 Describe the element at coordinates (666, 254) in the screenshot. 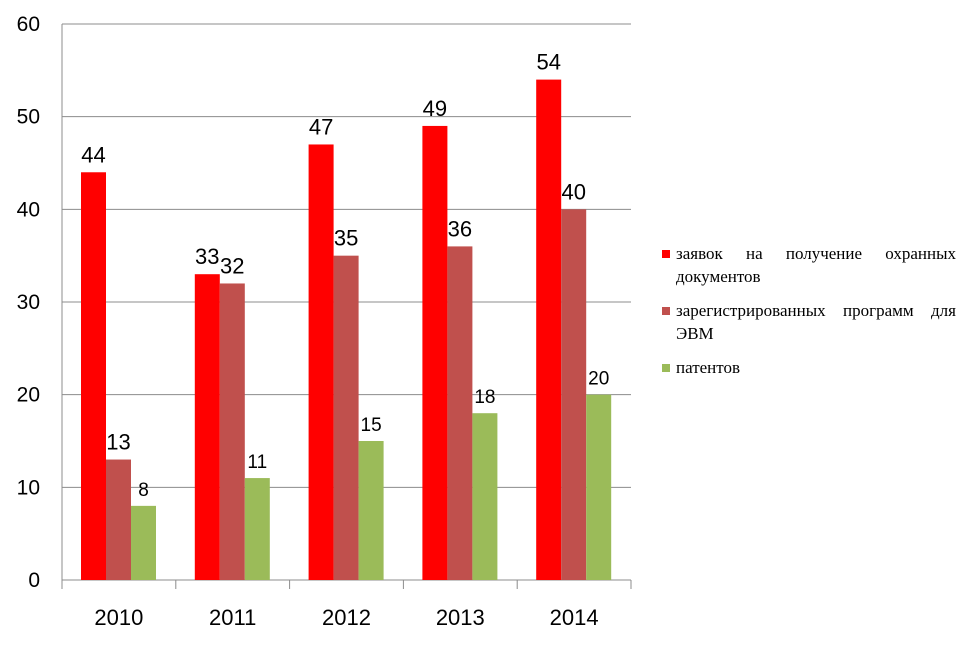

I see `legend-swatch-applications` at that location.